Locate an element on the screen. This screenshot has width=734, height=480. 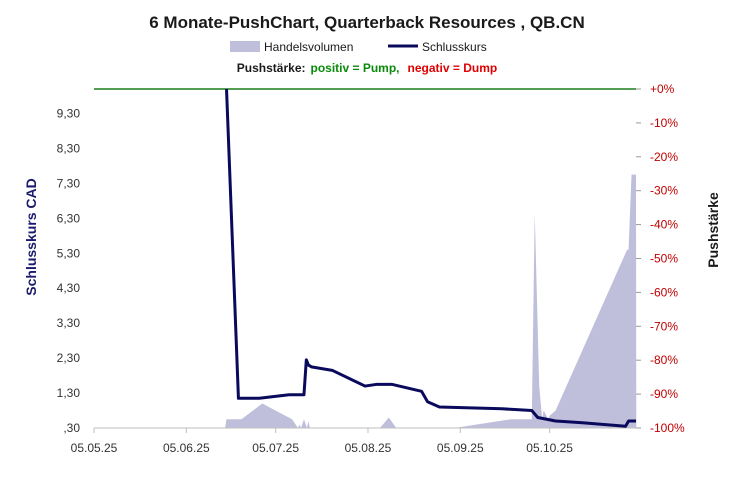
y-right-tick-label: -100% is located at coordinates (667, 428).